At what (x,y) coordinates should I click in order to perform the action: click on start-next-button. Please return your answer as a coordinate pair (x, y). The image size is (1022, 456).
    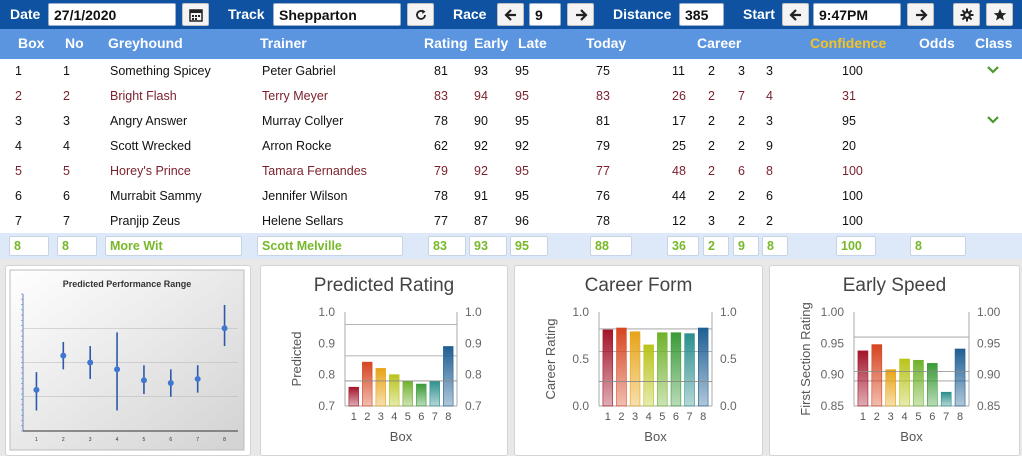
    Looking at the image, I should click on (920, 14).